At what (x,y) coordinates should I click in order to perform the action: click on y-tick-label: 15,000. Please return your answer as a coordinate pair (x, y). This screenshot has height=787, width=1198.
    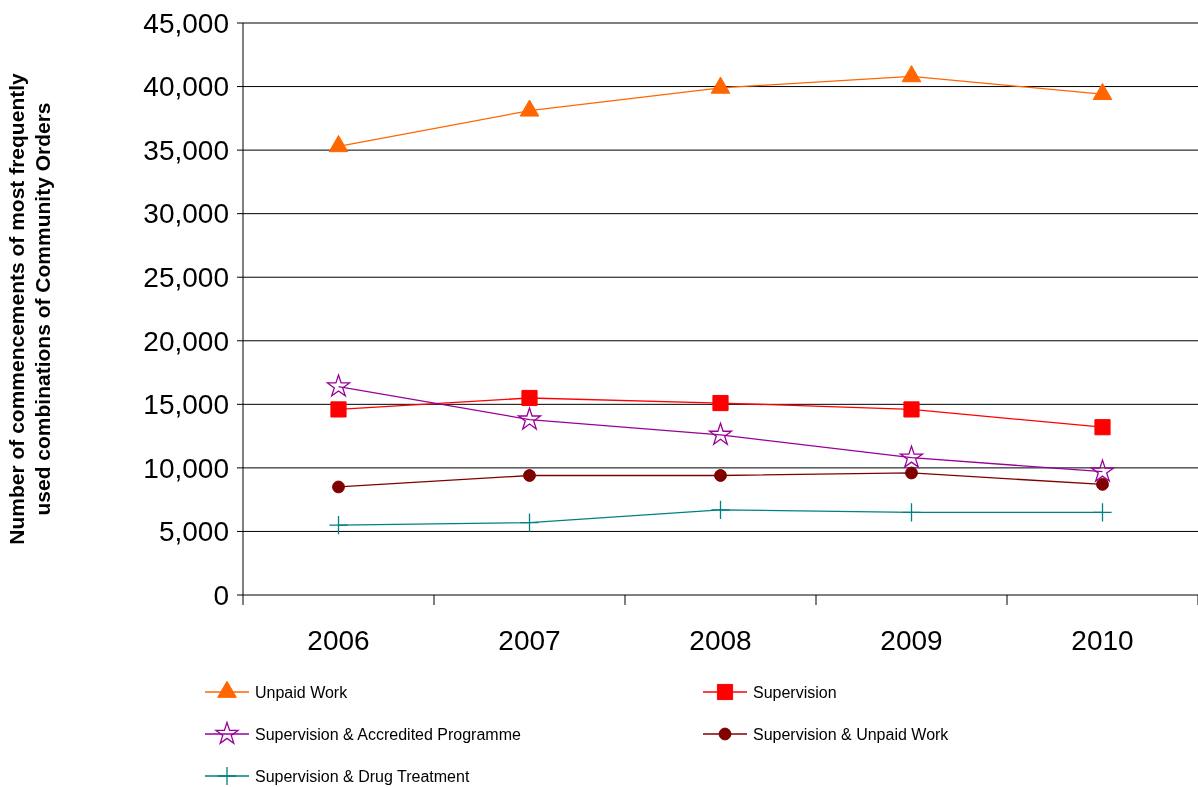
    Looking at the image, I should click on (186, 405).